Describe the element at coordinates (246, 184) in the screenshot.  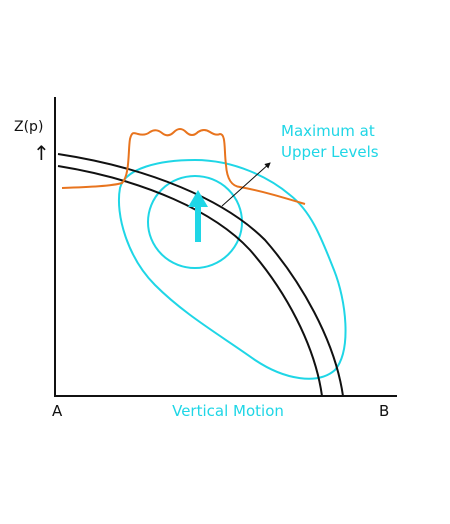
I see `annotation-pointer` at that location.